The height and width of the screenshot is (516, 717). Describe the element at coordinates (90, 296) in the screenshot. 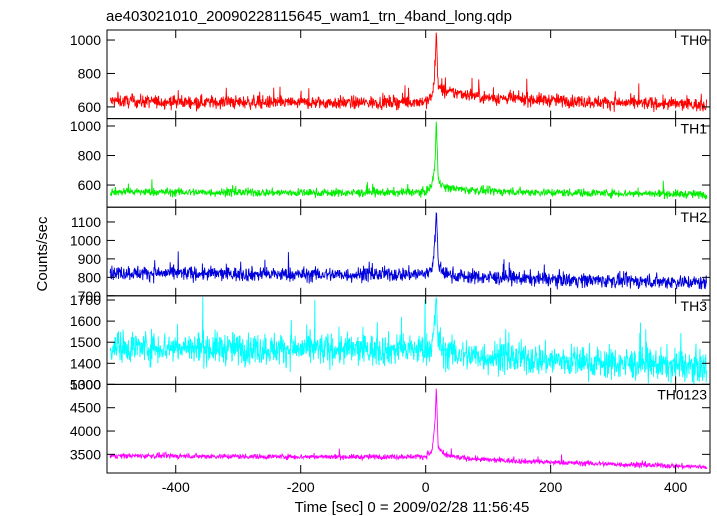

I see `y-tick-label: 700` at that location.